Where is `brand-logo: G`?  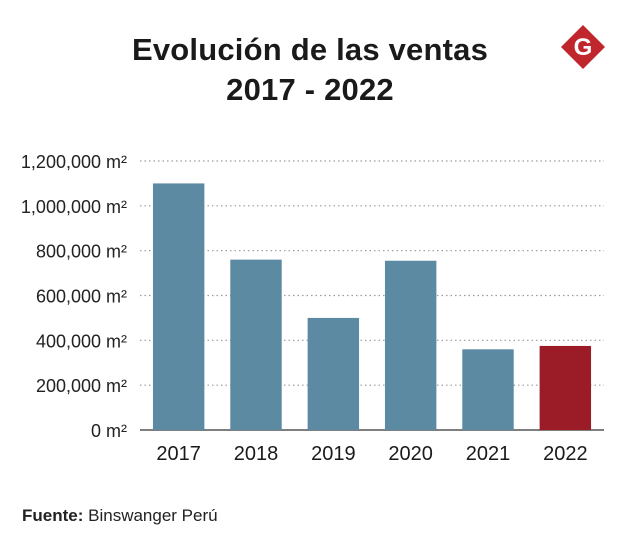 brand-logo: G is located at coordinates (583, 47).